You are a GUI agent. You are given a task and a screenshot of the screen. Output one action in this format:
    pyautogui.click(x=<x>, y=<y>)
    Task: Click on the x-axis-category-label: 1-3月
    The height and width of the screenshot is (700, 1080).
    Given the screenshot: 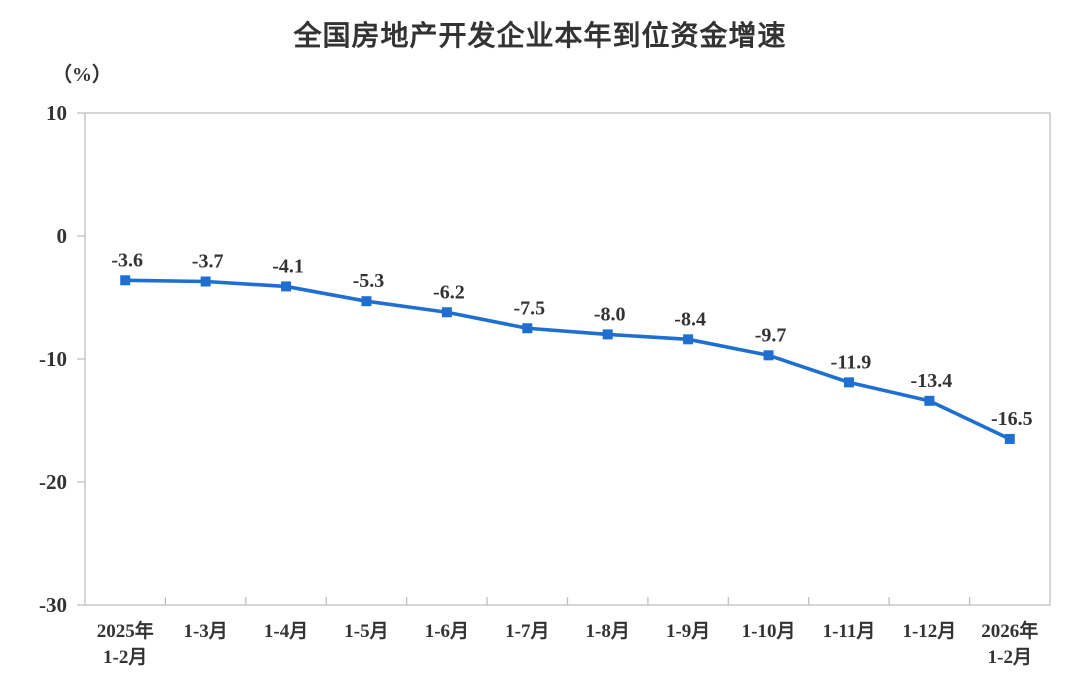 What is the action you would take?
    pyautogui.click(x=205, y=631)
    